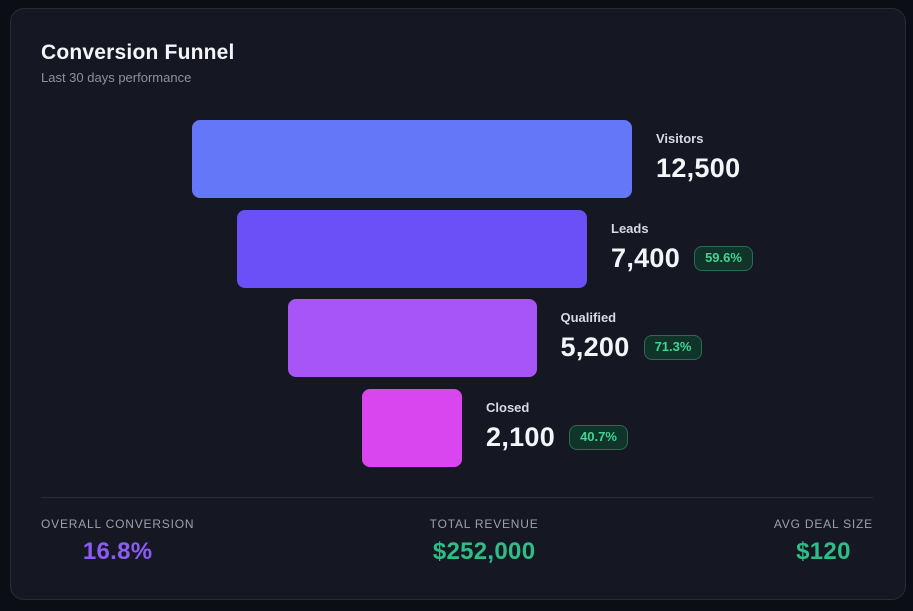 The image size is (913, 611). I want to click on stat-overall-conversion: OVERALL CONVERSION 16.8%, so click(117, 541).